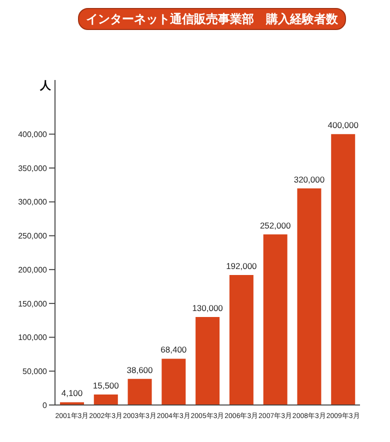 This screenshot has width=390, height=442. What do you see at coordinates (33, 303) in the screenshot?
I see `y-tick-label: 150,000` at bounding box center [33, 303].